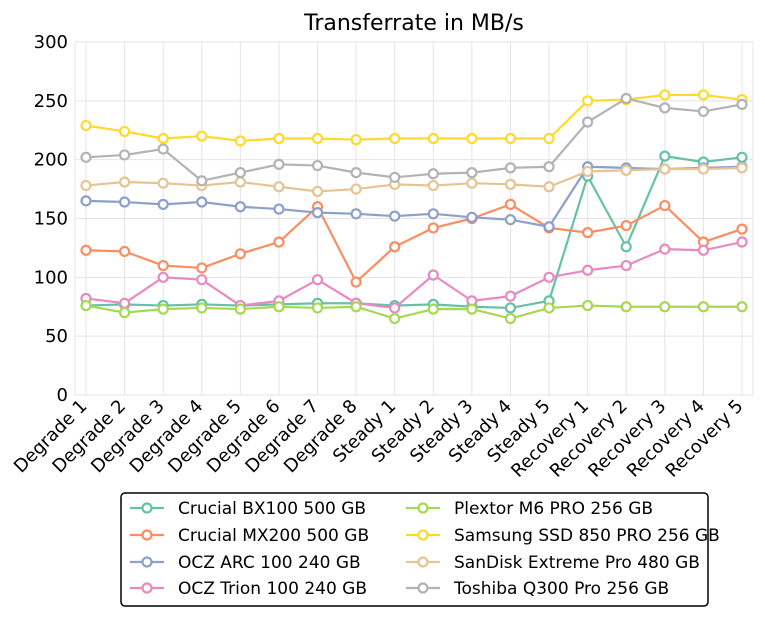 The image size is (765, 619). I want to click on y-axis-ticks: 0 50 100 150 200 250 300, so click(51, 219).